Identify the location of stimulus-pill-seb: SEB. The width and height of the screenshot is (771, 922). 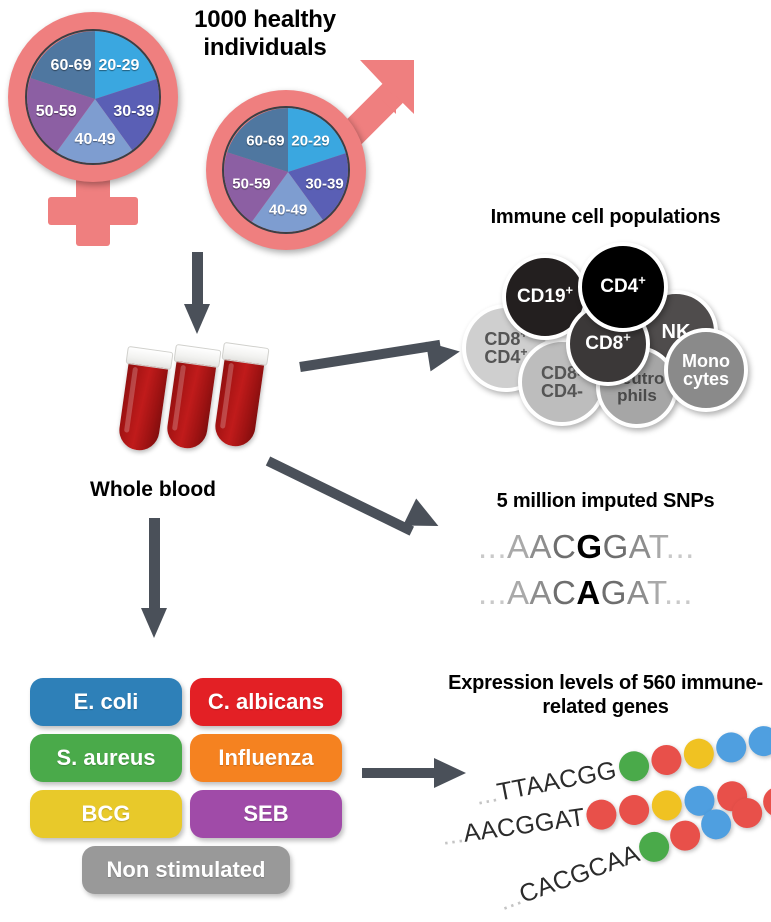
(266, 814).